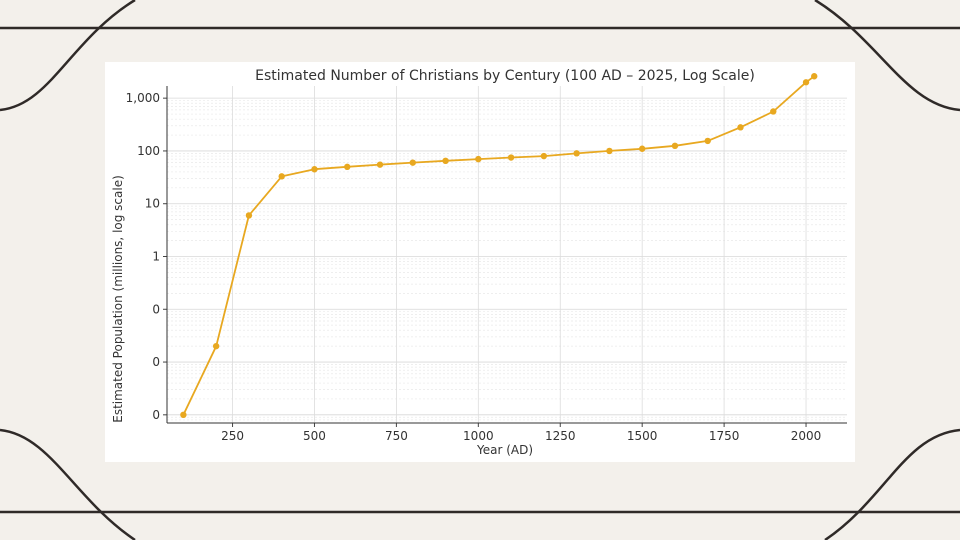 The height and width of the screenshot is (540, 960). What do you see at coordinates (148, 151) in the screenshot?
I see `y-tick-label: 100` at bounding box center [148, 151].